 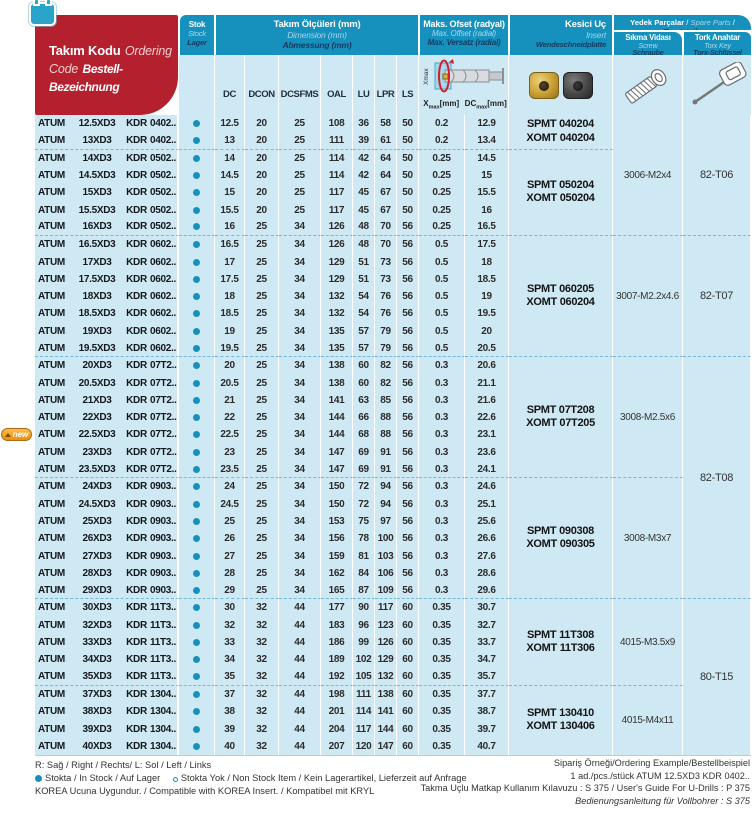 I want to click on value-cell: 17, so click(x=230, y=262).